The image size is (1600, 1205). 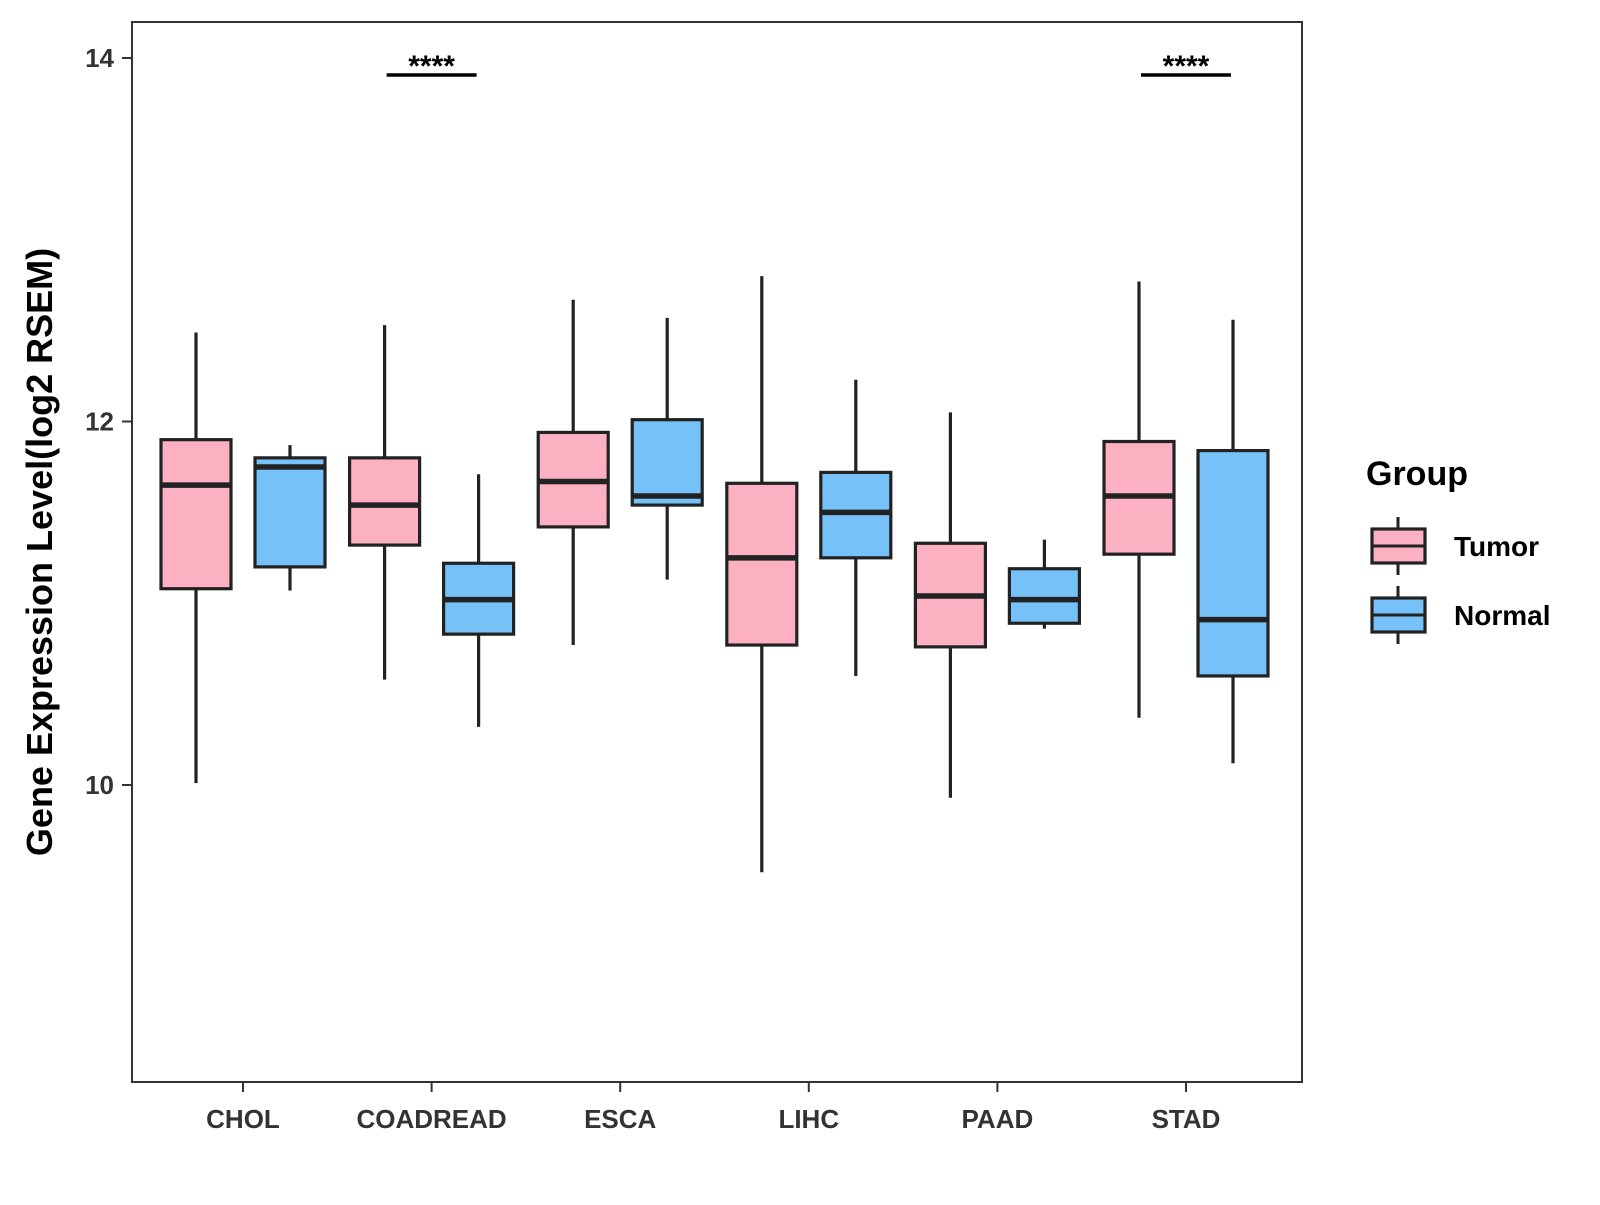 What do you see at coordinates (431, 1119) in the screenshot?
I see `x-tick-label: COADREAD` at bounding box center [431, 1119].